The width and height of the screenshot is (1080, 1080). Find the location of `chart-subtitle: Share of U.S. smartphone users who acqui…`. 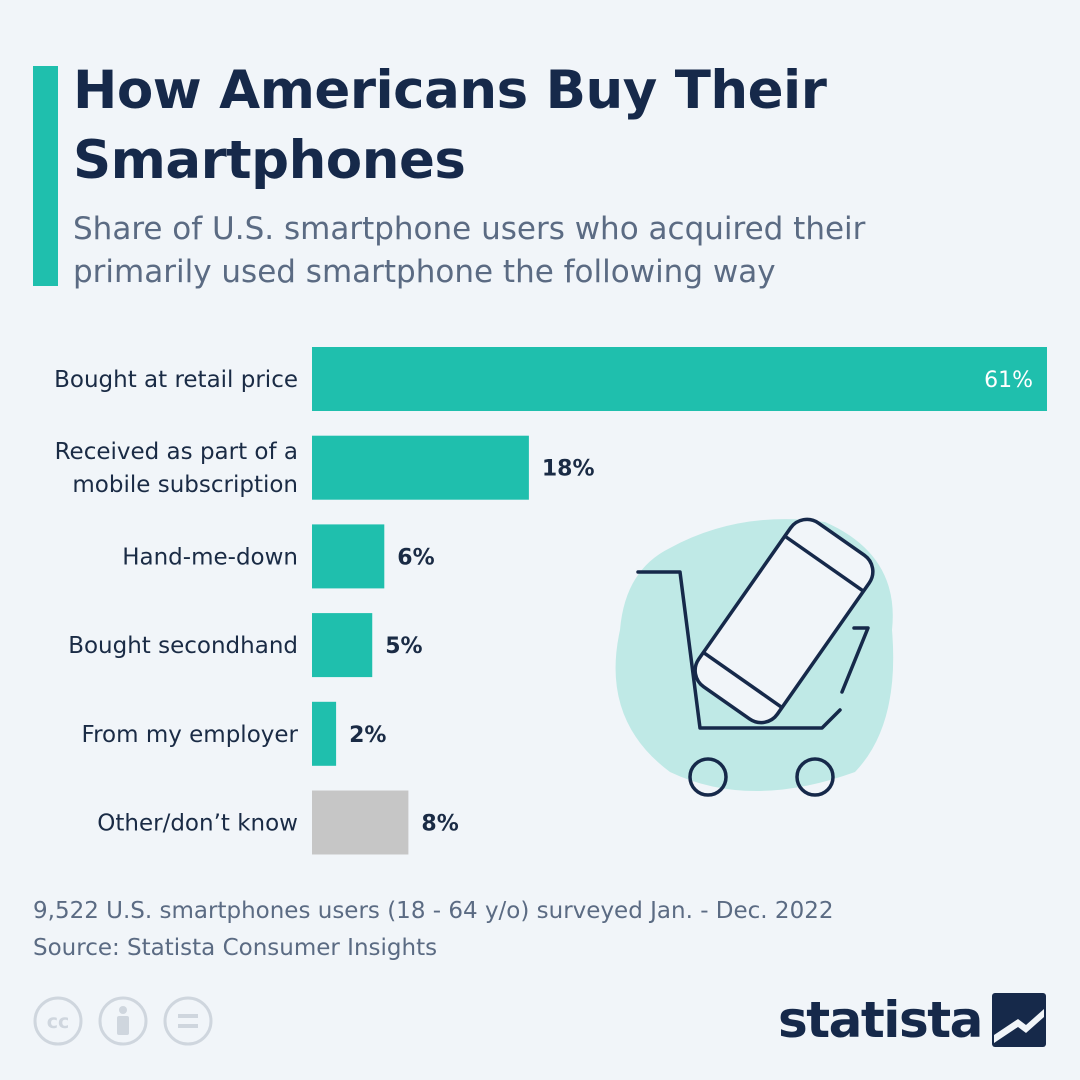

chart-subtitle: Share of U.S. smartphone users who acqui… is located at coordinates (469, 250).